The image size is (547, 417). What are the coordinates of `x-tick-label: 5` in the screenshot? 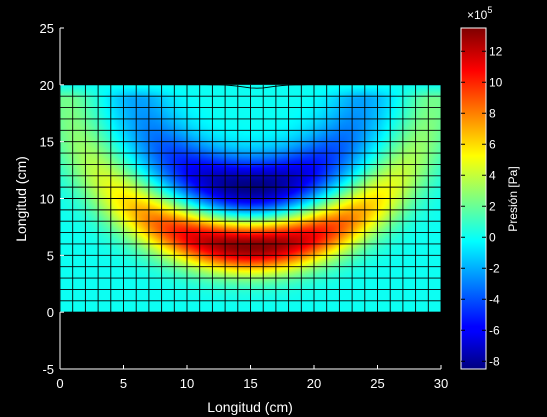 It's located at (123, 383).